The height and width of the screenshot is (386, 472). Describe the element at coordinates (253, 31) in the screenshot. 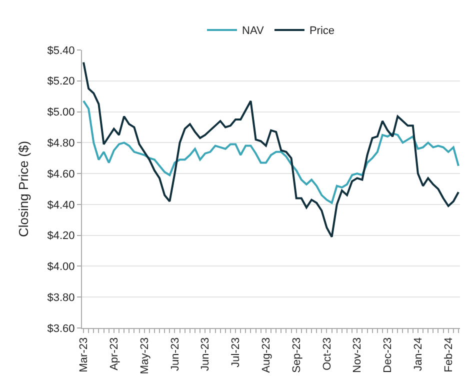

I see `legend-label: NAV` at that location.